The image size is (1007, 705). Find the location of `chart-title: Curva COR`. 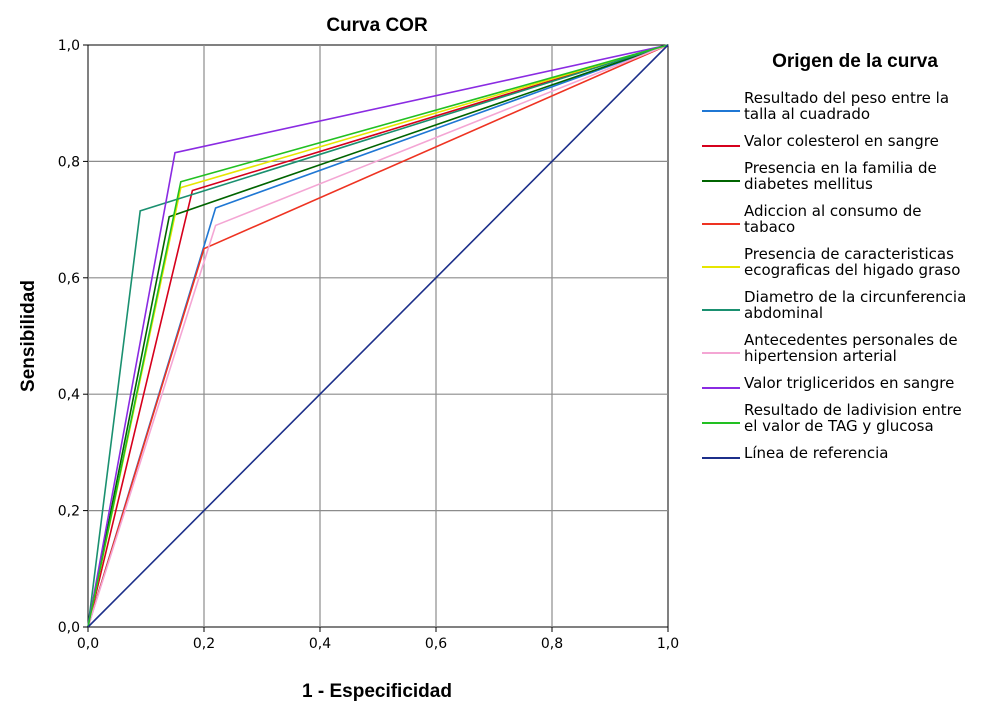

chart-title: Curva COR is located at coordinates (377, 25).